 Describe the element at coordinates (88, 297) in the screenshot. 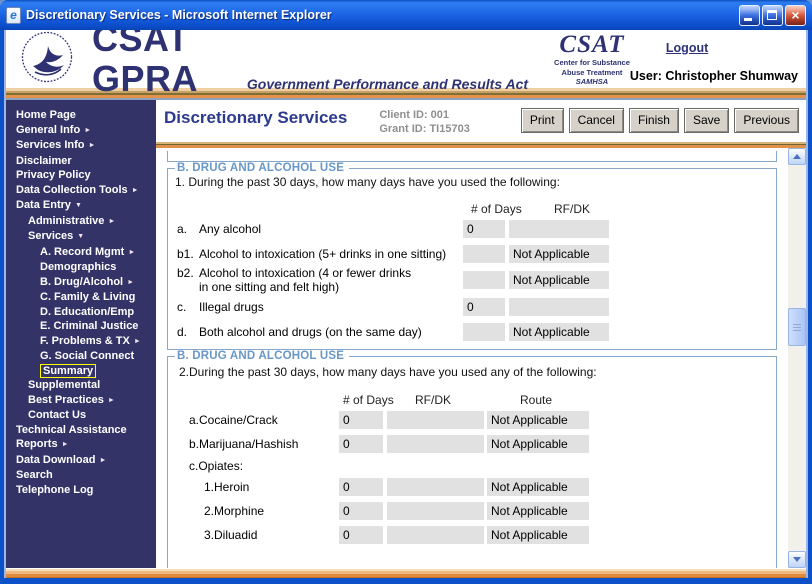

I see `sidebar-item-label: C. Family & Living` at that location.